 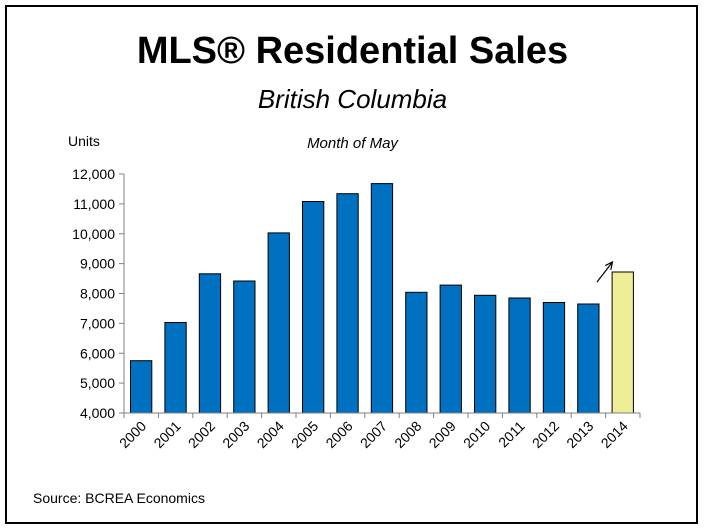 What do you see at coordinates (511, 434) in the screenshot?
I see `x-tick-label: 2011` at bounding box center [511, 434].